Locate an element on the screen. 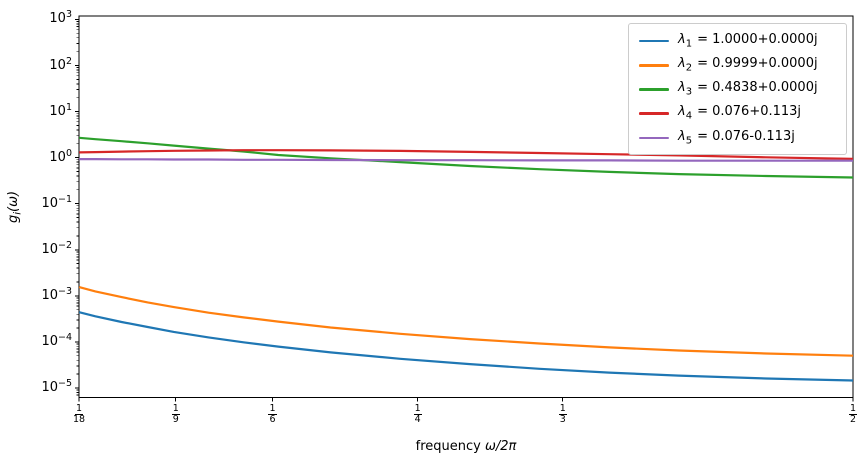 The width and height of the screenshot is (865, 468). xlabel-math: ω/2π is located at coordinates (500, 446).